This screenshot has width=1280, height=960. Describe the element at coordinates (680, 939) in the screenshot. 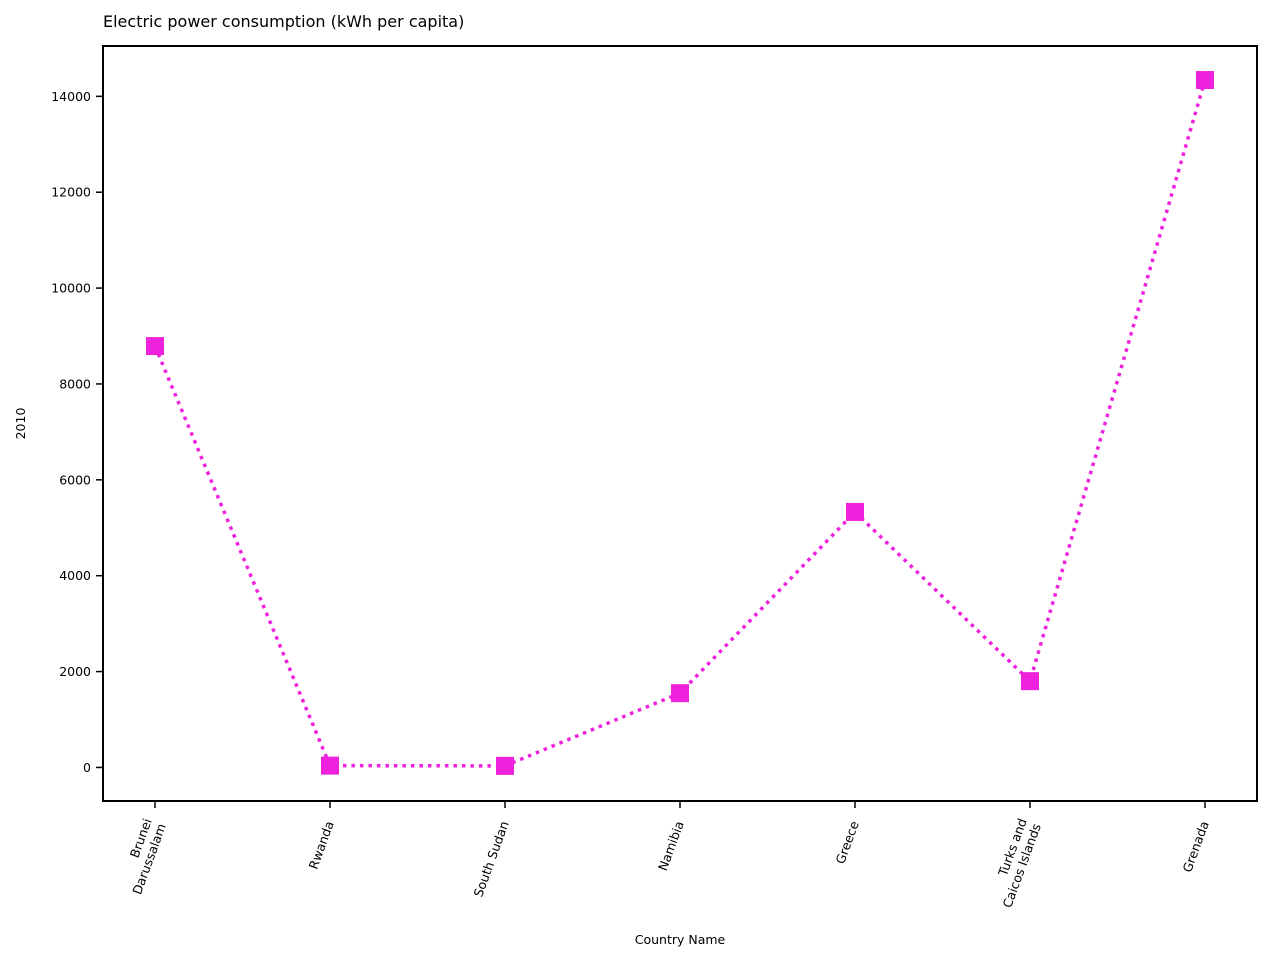

I see `x-axis-label: Country Name` at that location.